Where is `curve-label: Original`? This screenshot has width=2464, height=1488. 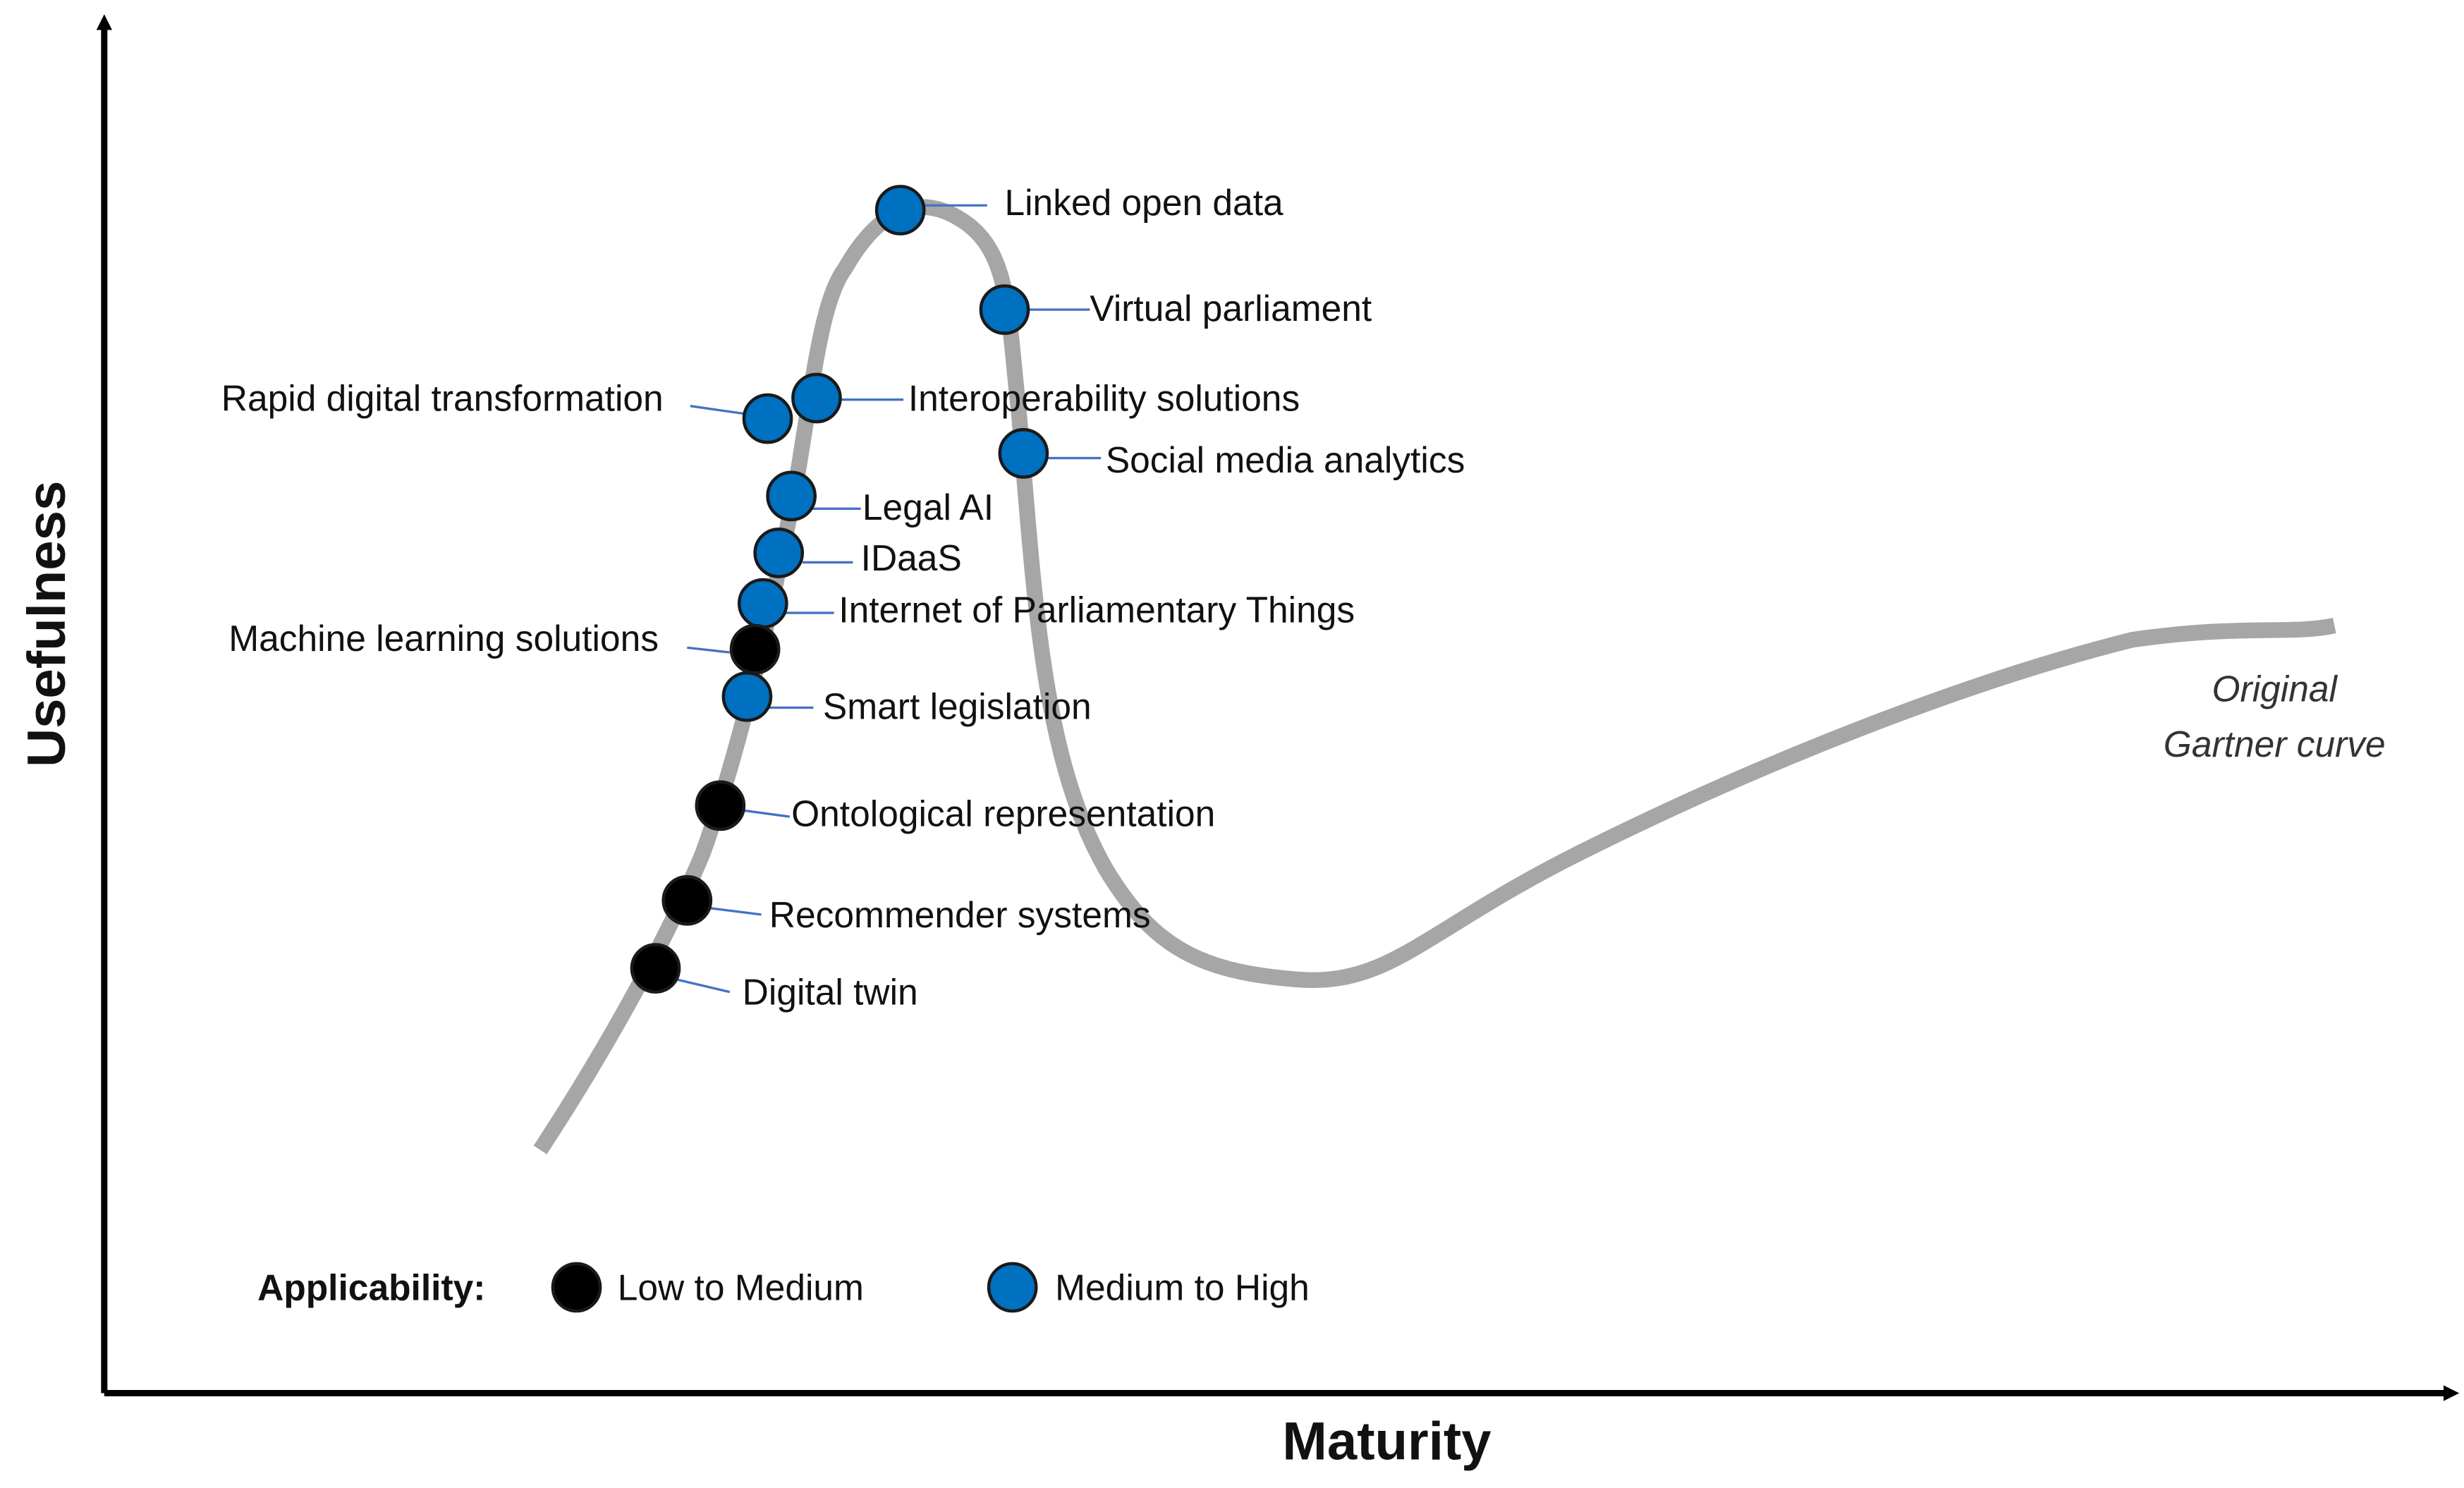
curve-label: Original is located at coordinates (2275, 689).